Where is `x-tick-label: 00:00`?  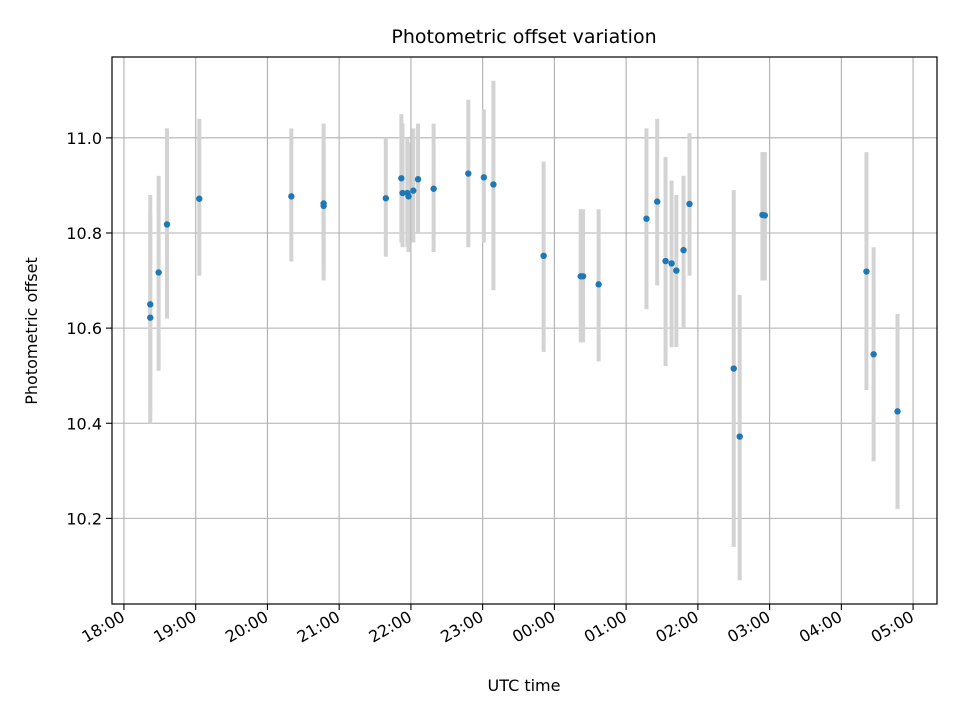
x-tick-label: 00:00 is located at coordinates (533, 627).